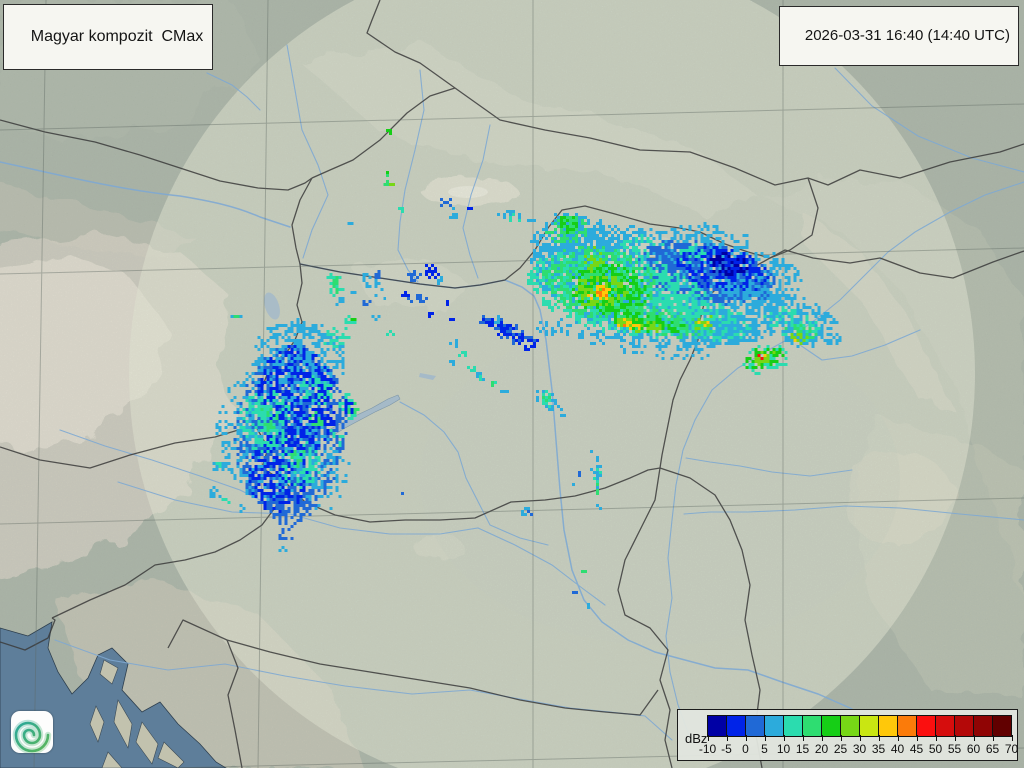 The image size is (1024, 768). What do you see at coordinates (764, 749) in the screenshot?
I see `legend-tick-label: 5` at bounding box center [764, 749].